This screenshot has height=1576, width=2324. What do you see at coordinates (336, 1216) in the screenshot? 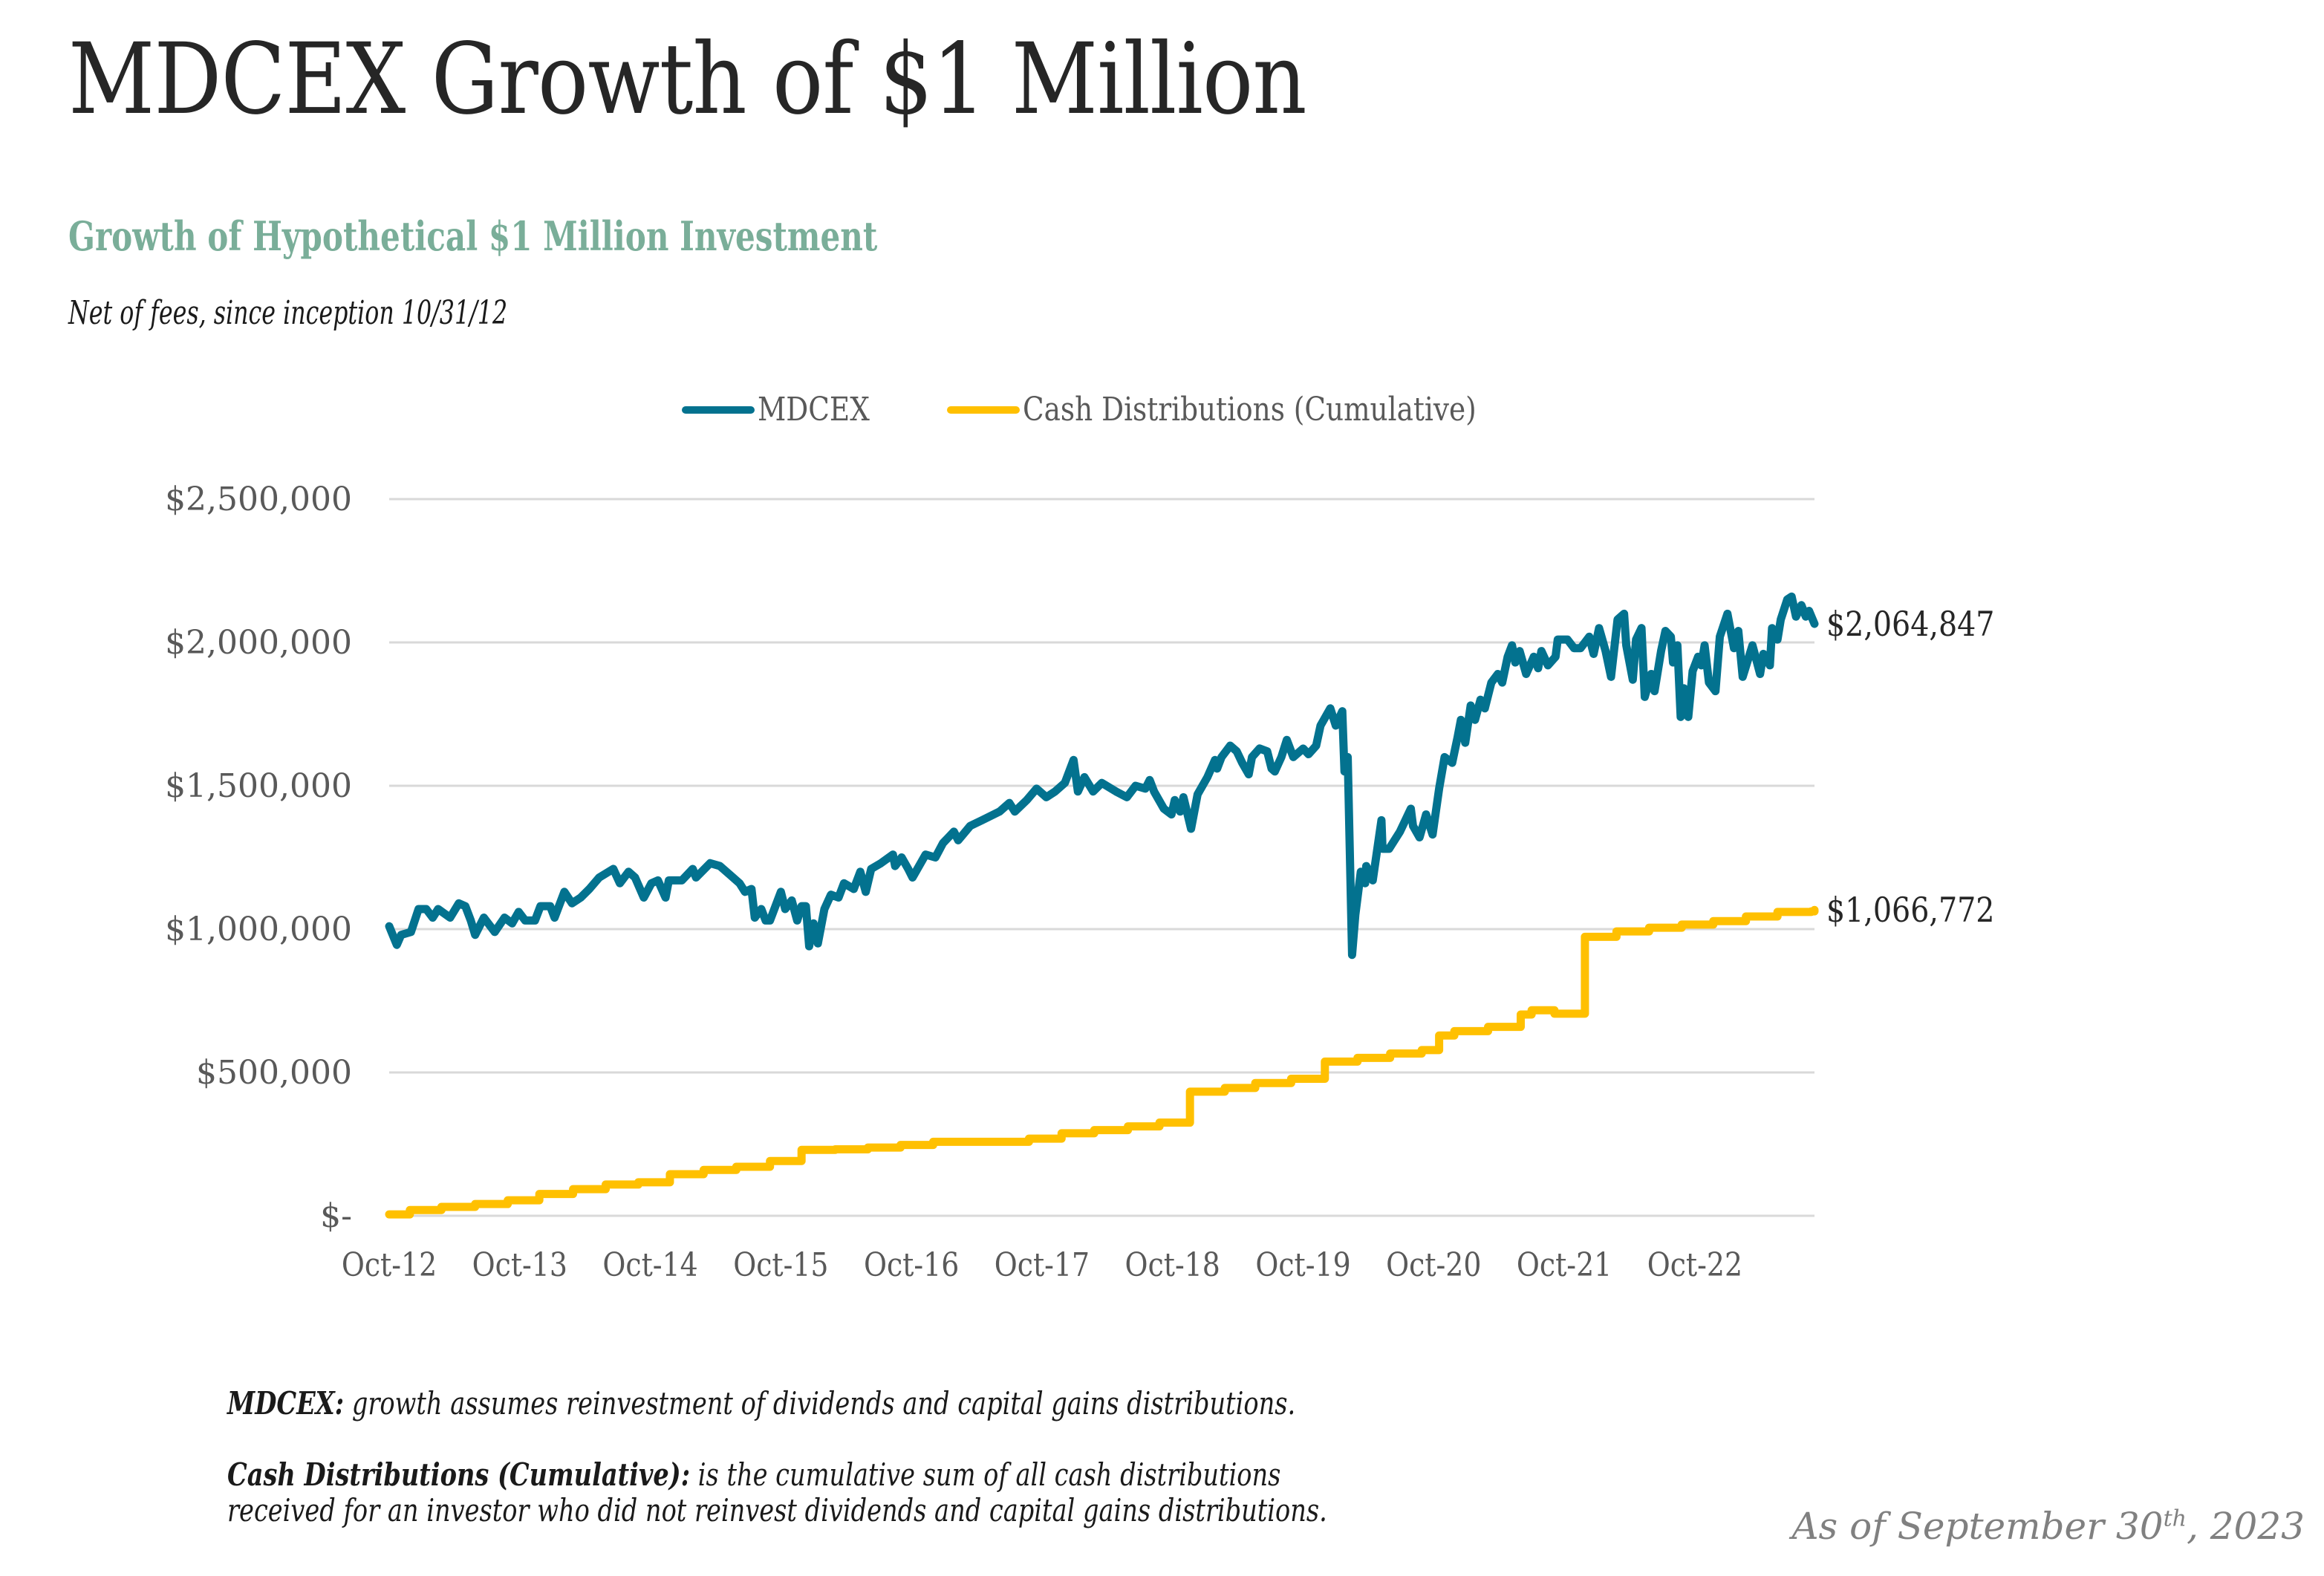
I see `y-tick-label: $-` at bounding box center [336, 1216].